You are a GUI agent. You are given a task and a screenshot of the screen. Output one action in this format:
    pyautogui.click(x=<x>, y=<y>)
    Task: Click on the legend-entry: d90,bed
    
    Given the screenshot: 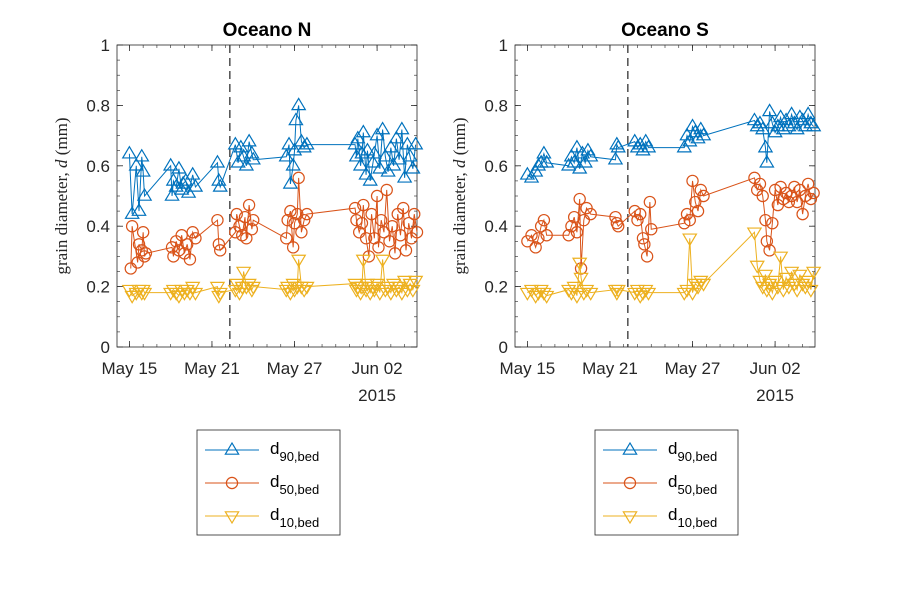 What is the action you would take?
    pyautogui.click(x=262, y=451)
    